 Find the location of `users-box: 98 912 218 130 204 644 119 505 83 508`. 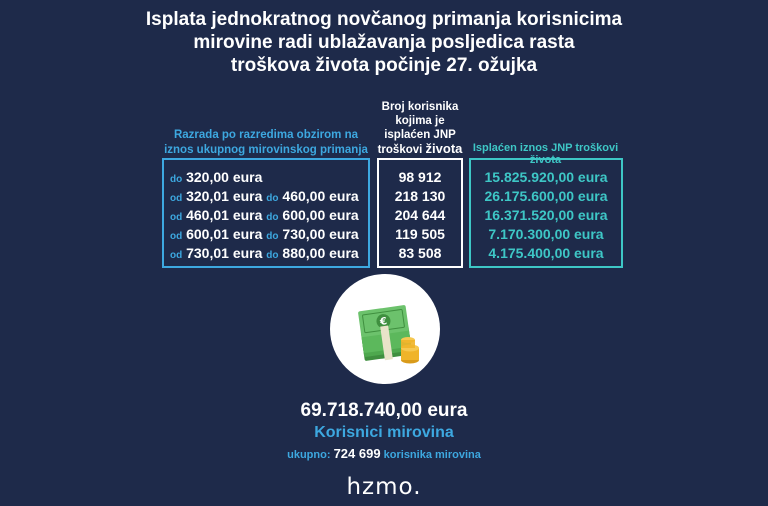

users-box: 98 912 218 130 204 644 119 505 83 508 is located at coordinates (420, 213).